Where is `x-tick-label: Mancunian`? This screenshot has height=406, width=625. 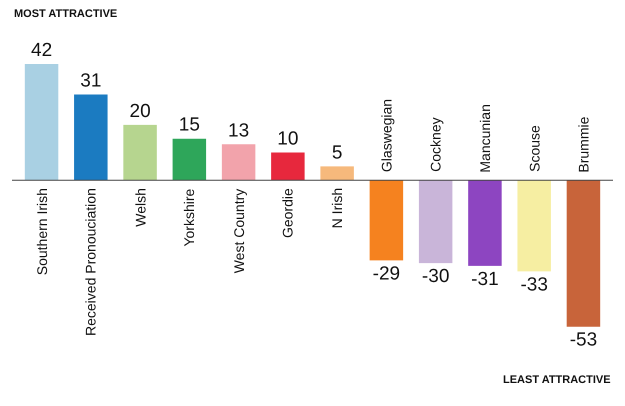 x-tick-label: Mancunian is located at coordinates (485, 138).